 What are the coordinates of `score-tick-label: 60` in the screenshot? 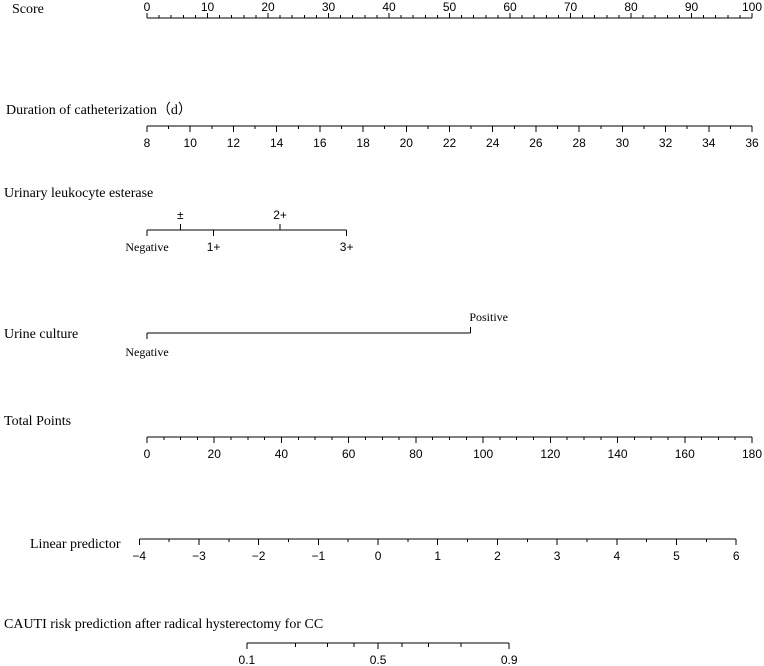 It's located at (510, 7).